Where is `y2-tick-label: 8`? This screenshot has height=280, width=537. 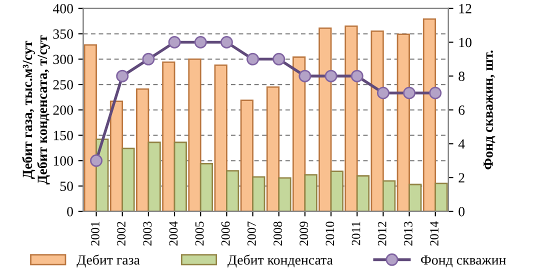
y2-tick-label: 8 is located at coordinates (461, 77).